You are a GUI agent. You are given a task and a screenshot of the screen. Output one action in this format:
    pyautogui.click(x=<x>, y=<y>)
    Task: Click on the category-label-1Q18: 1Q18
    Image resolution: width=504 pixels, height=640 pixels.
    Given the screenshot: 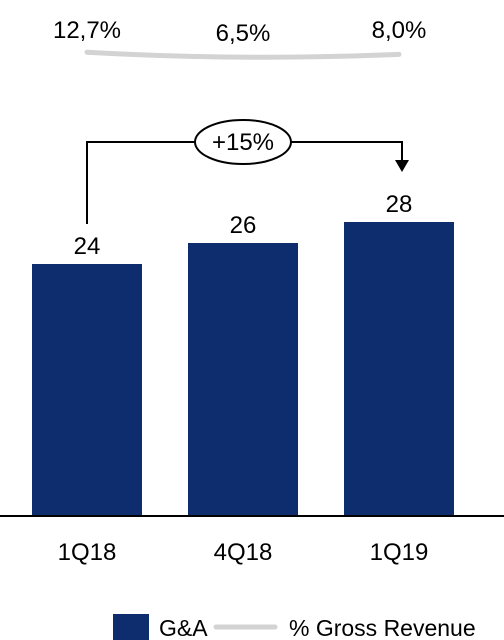 What is the action you would take?
    pyautogui.click(x=87, y=552)
    